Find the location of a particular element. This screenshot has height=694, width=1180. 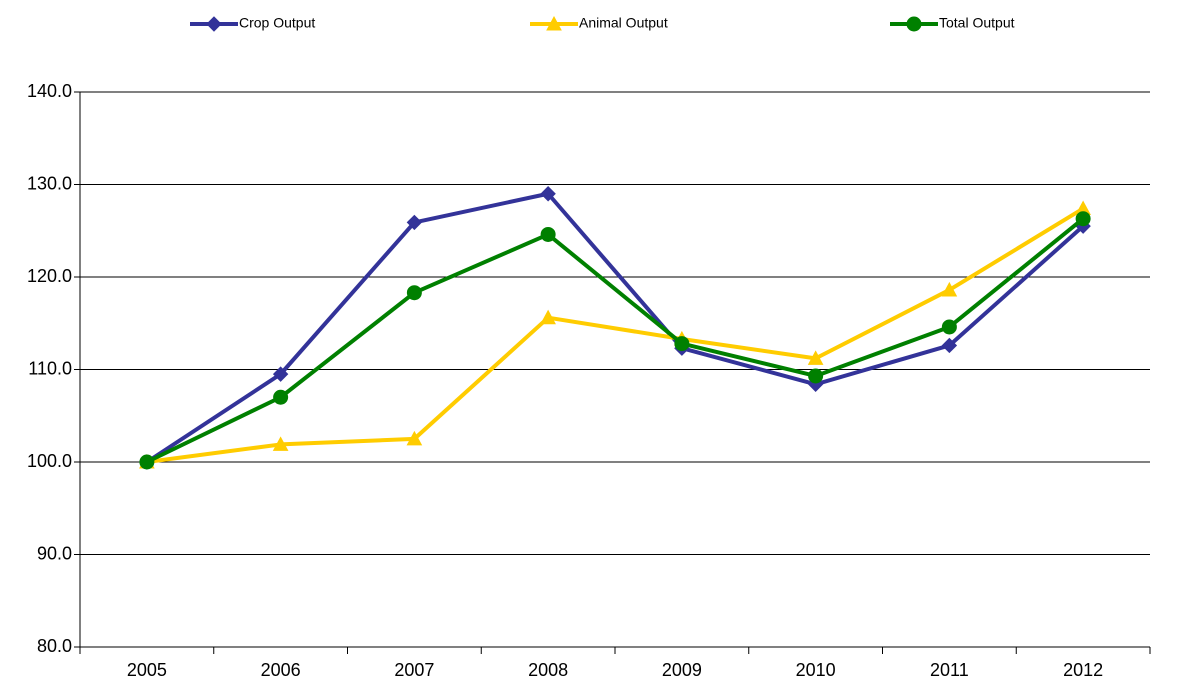

y-tick-label: 120.0 is located at coordinates (49, 276).